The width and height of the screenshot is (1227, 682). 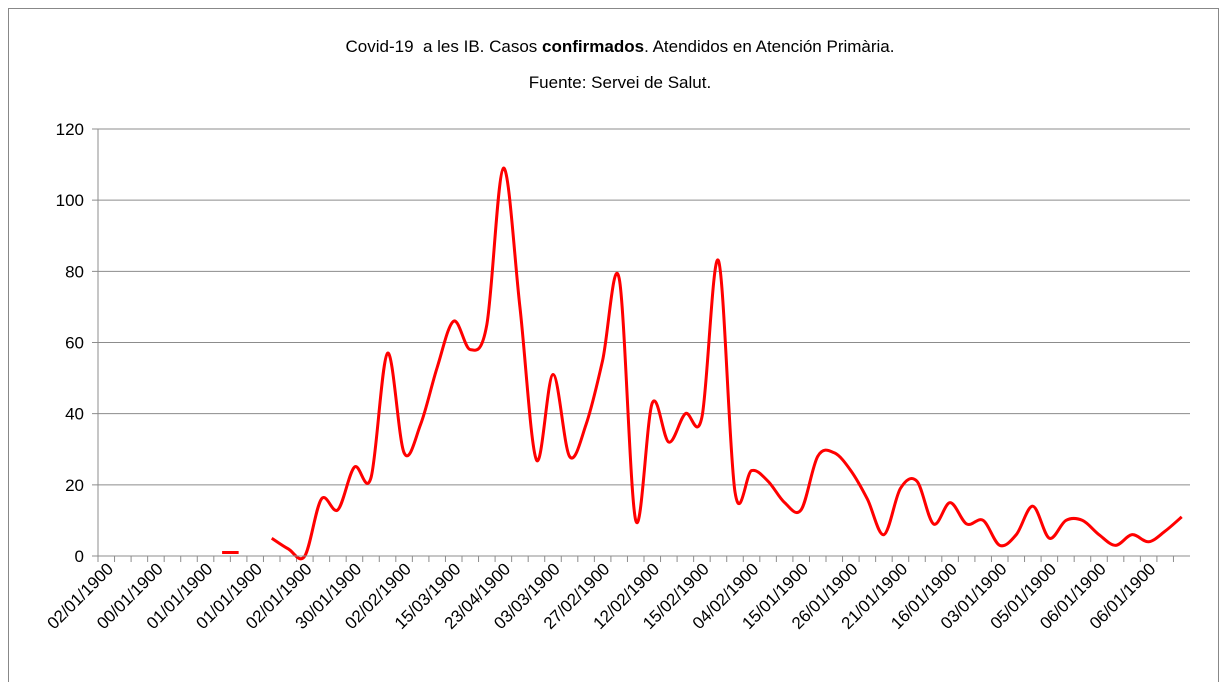 What do you see at coordinates (79, 556) in the screenshot?
I see `y-tick-label: 0` at bounding box center [79, 556].